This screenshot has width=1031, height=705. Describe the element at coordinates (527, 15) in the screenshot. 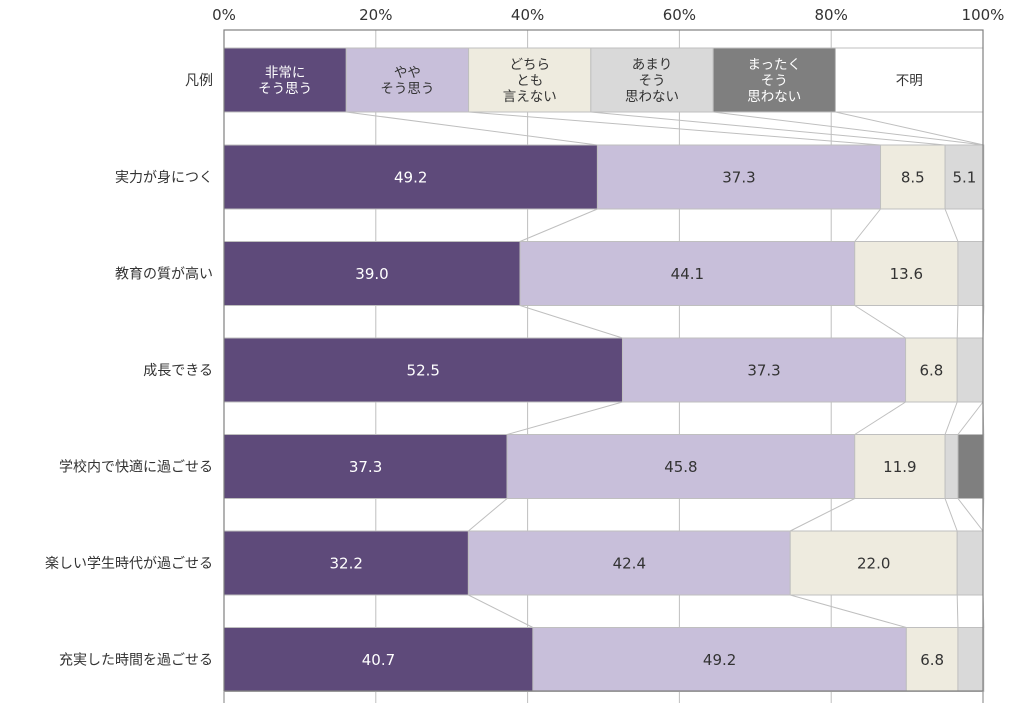

I see `x-tick-label: 40%` at that location.